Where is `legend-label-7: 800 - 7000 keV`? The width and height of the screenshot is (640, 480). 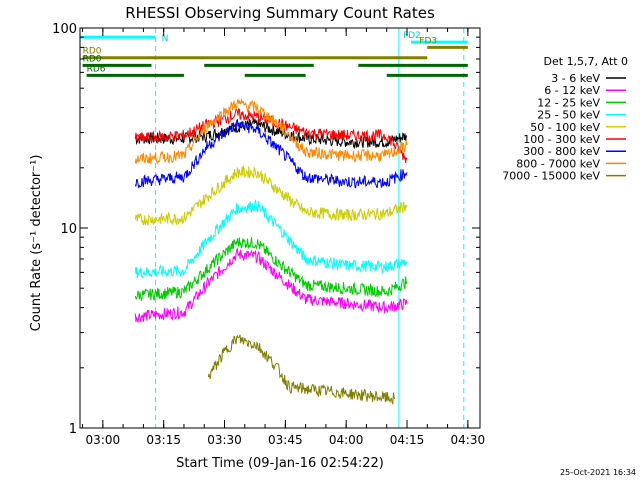 legend-label-7: 800 - 7000 keV is located at coordinates (558, 163).